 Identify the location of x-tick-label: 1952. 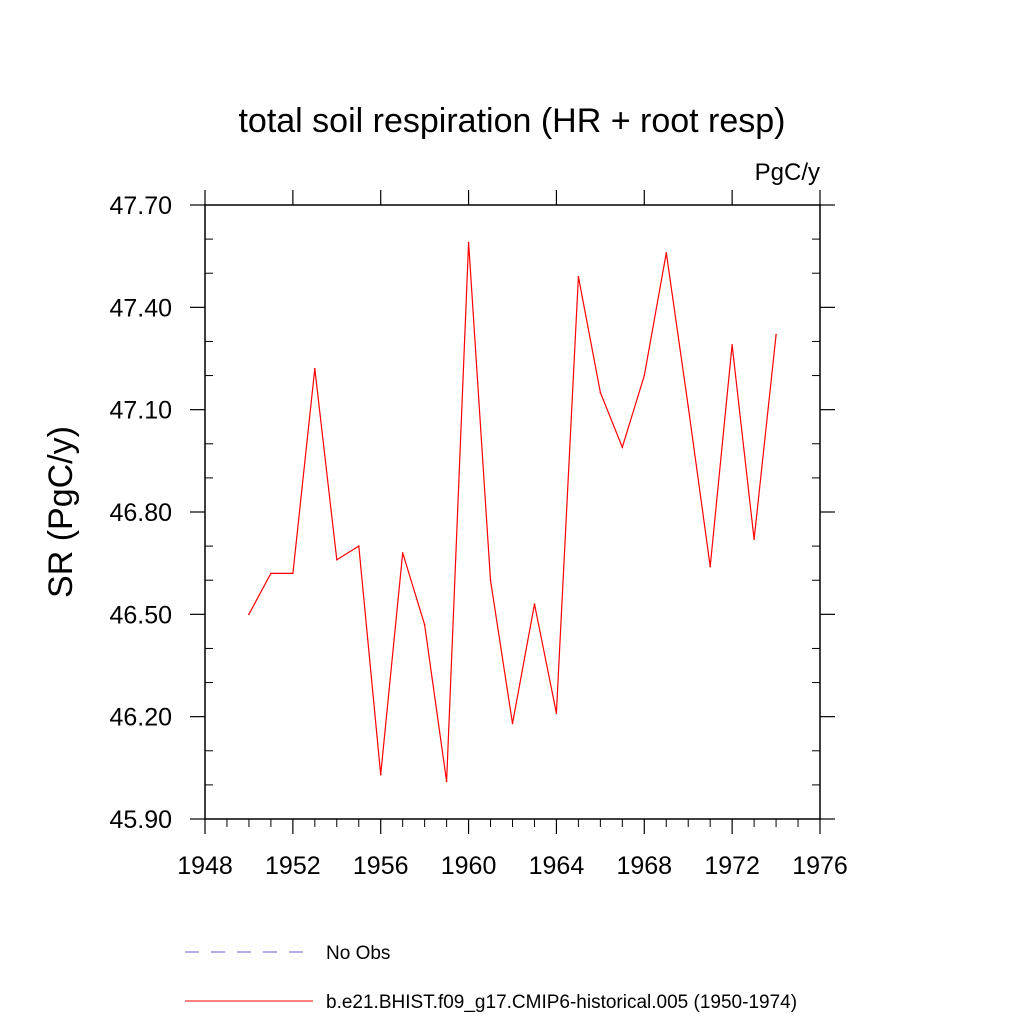
(293, 866).